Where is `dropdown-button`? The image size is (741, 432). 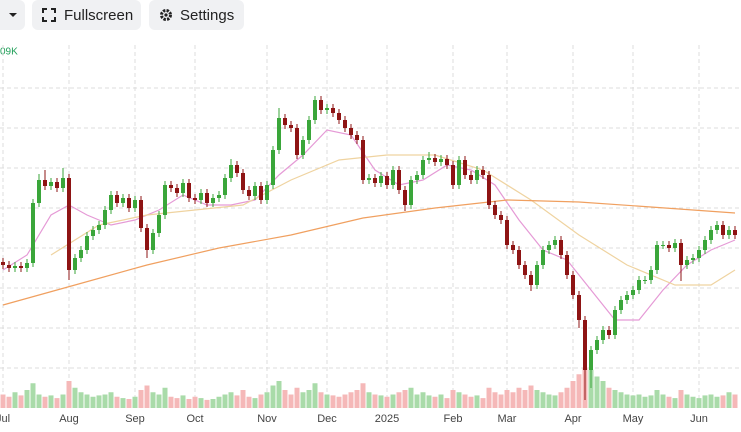 dropdown-button is located at coordinates (12, 15).